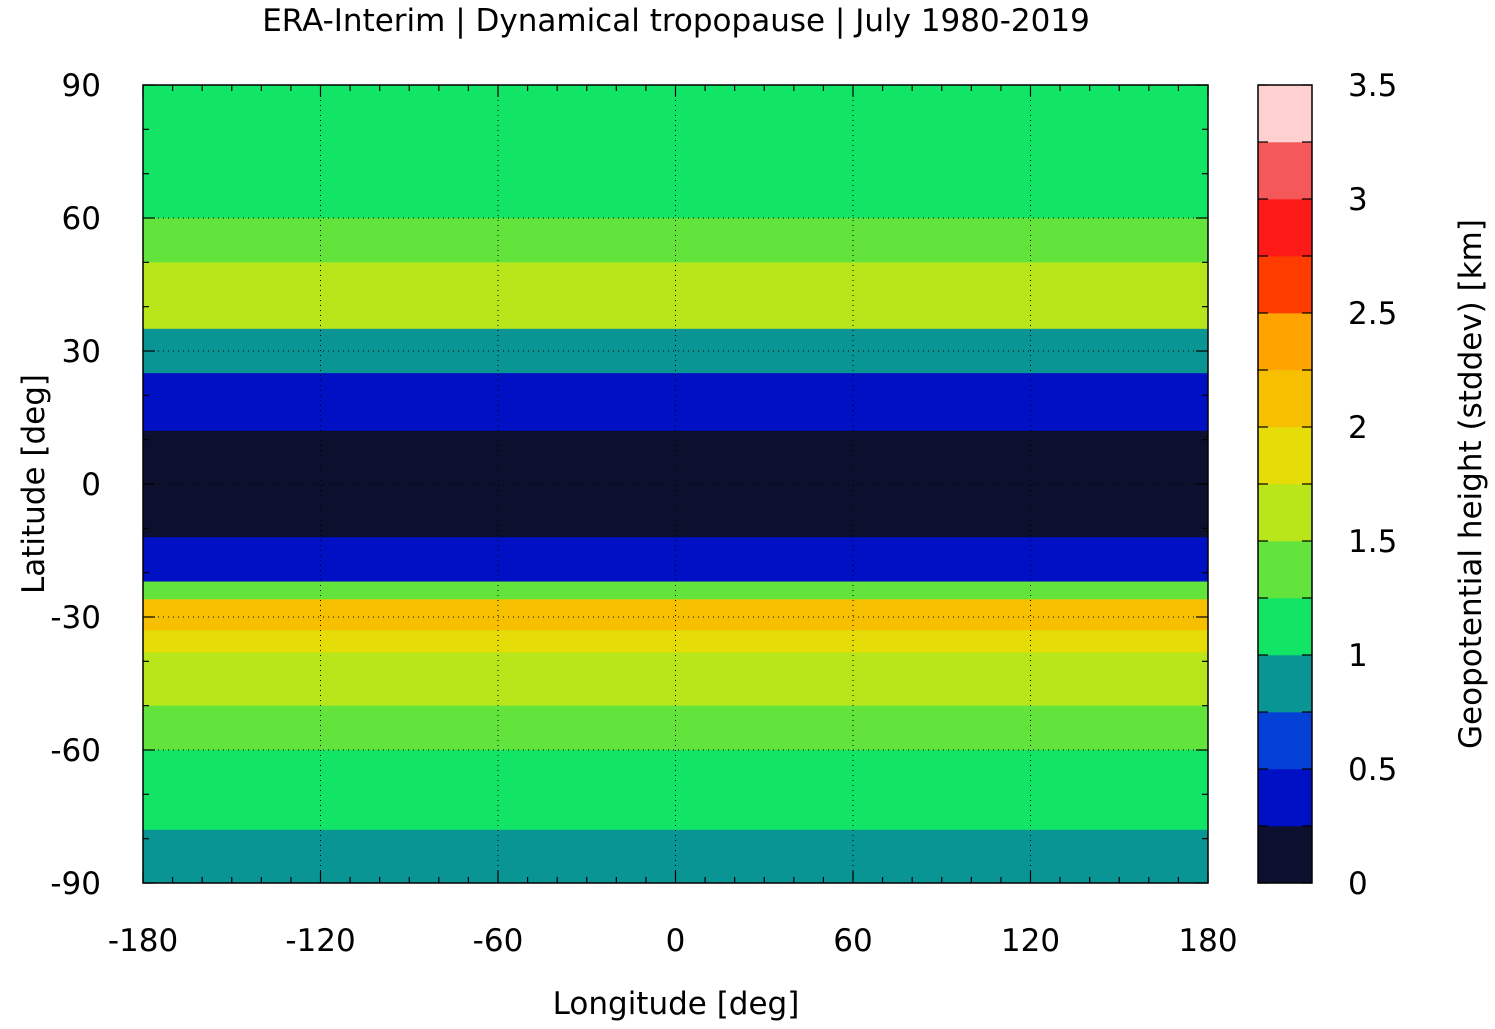  What do you see at coordinates (1372, 770) in the screenshot?
I see `colorbar-tick-label: 0.5` at bounding box center [1372, 770].